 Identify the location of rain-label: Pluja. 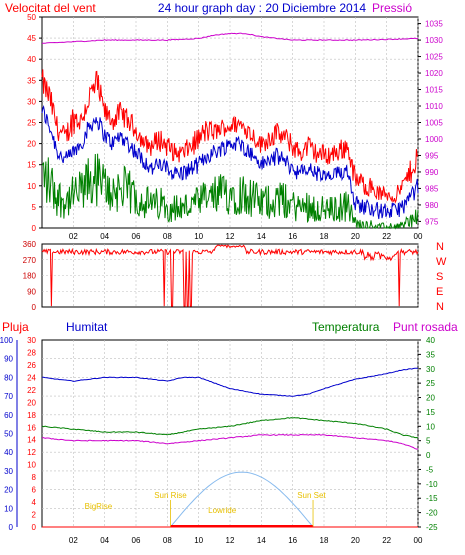
(15, 327).